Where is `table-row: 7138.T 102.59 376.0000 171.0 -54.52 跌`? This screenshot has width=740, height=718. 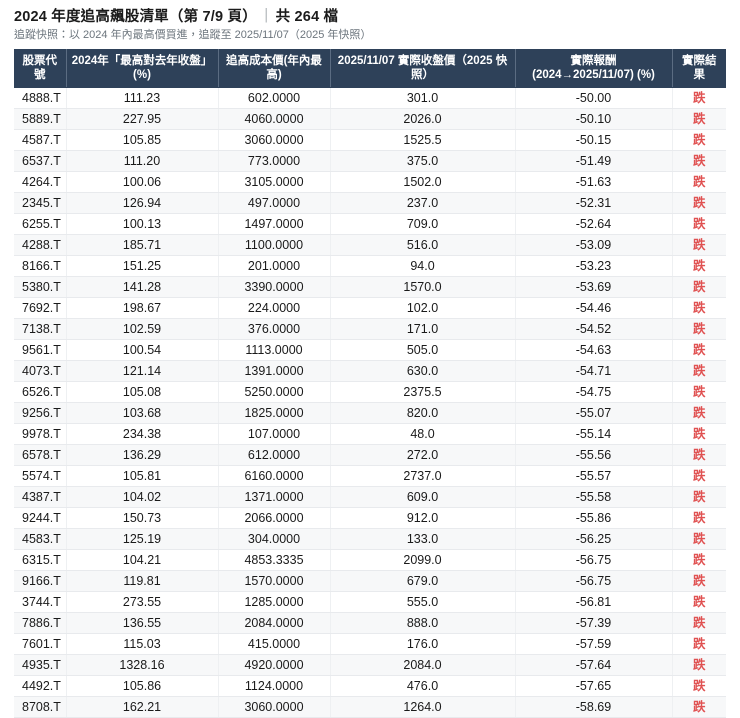
table-row: 7138.T 102.59 376.0000 171.0 -54.52 跌 is located at coordinates (370, 329).